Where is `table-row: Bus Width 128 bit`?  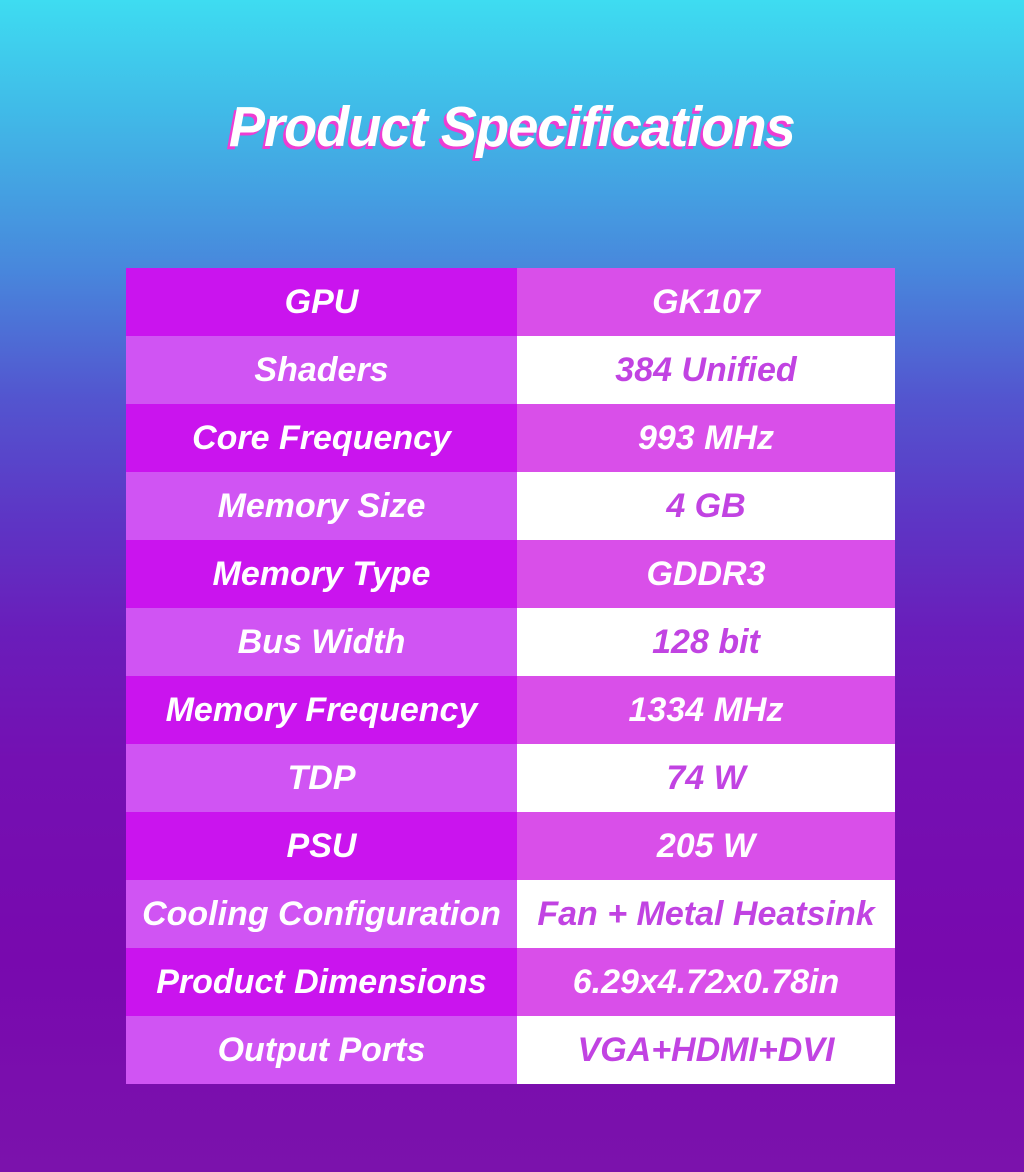 table-row: Bus Width 128 bit is located at coordinates (510, 642).